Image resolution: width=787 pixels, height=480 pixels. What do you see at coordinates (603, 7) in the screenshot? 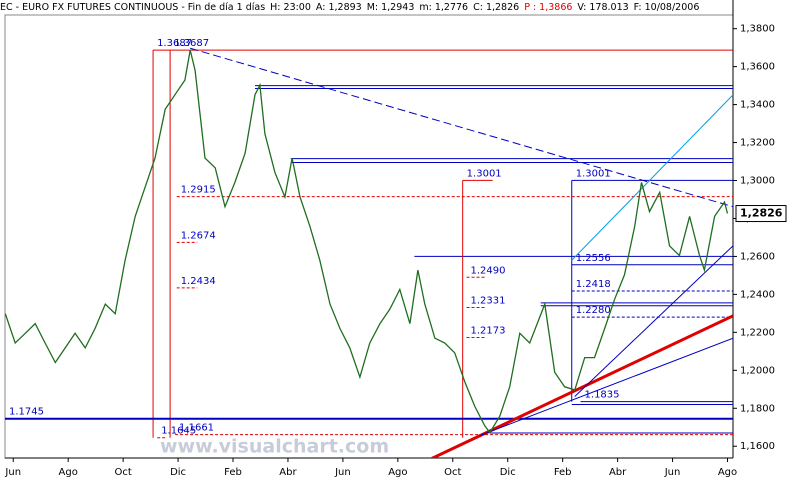
I see `info-field: V: 178.013` at bounding box center [603, 7].